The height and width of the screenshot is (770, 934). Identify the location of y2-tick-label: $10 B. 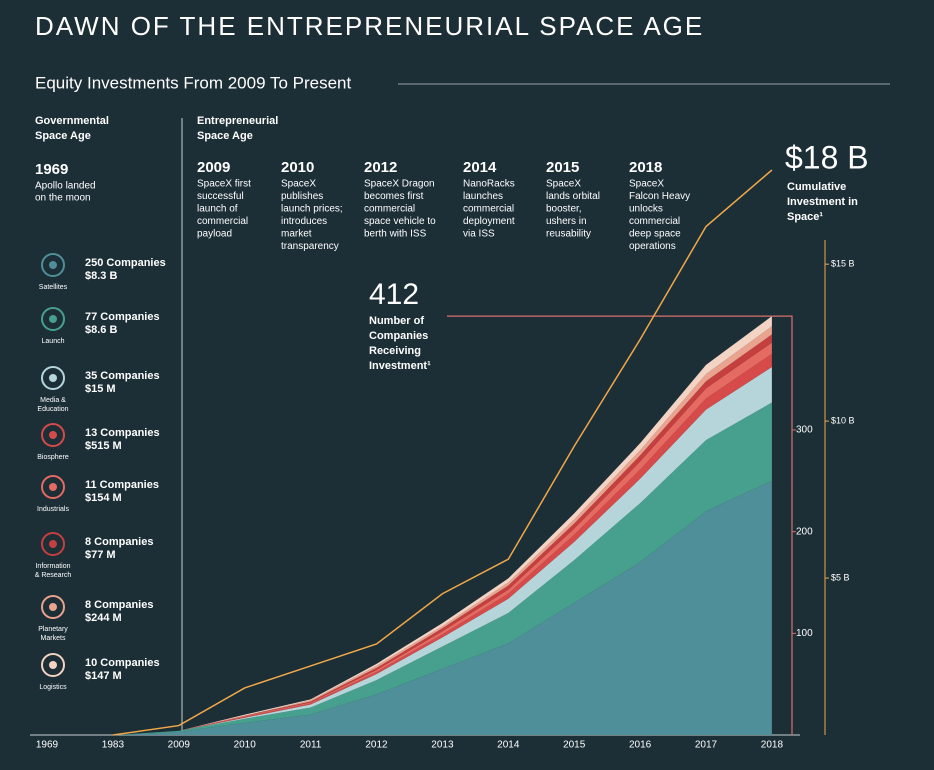
(843, 420).